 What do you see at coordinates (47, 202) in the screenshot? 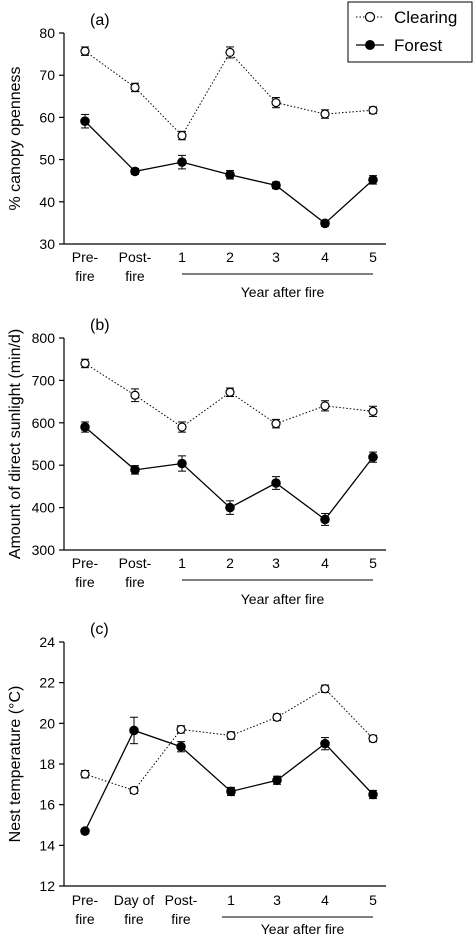
I see `y-tick-label: 40` at bounding box center [47, 202].